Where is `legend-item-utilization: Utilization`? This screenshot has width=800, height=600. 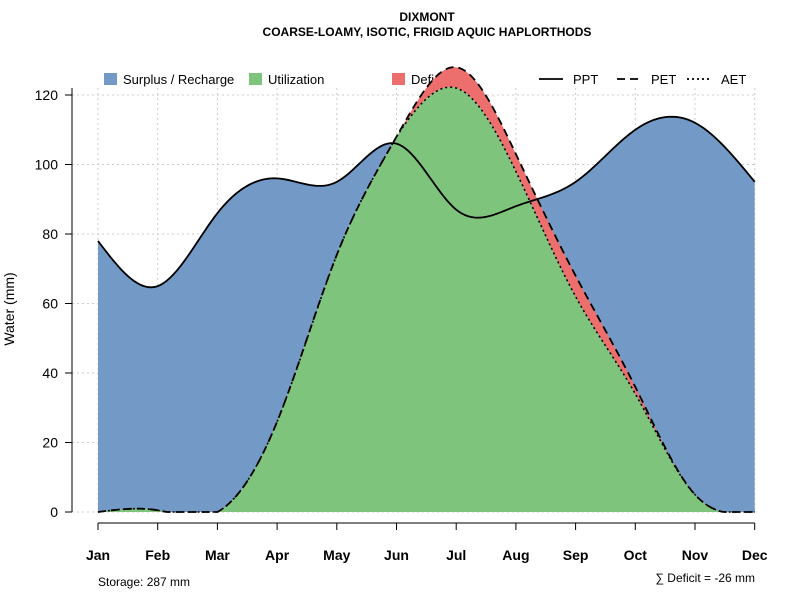
legend-item-utilization: Utilization is located at coordinates (286, 79).